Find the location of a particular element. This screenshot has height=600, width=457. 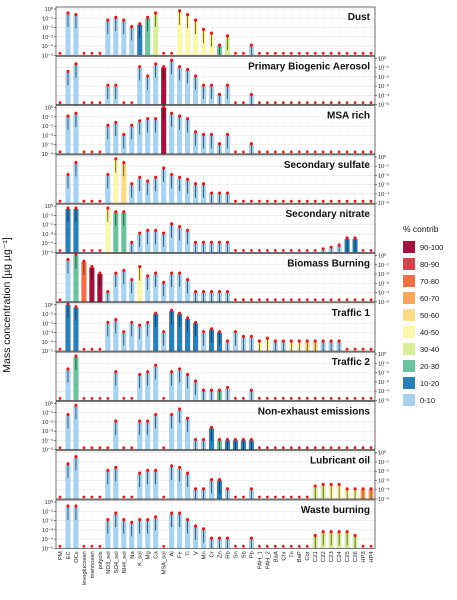

bar-levoglucosan is located at coordinates (84, 281).